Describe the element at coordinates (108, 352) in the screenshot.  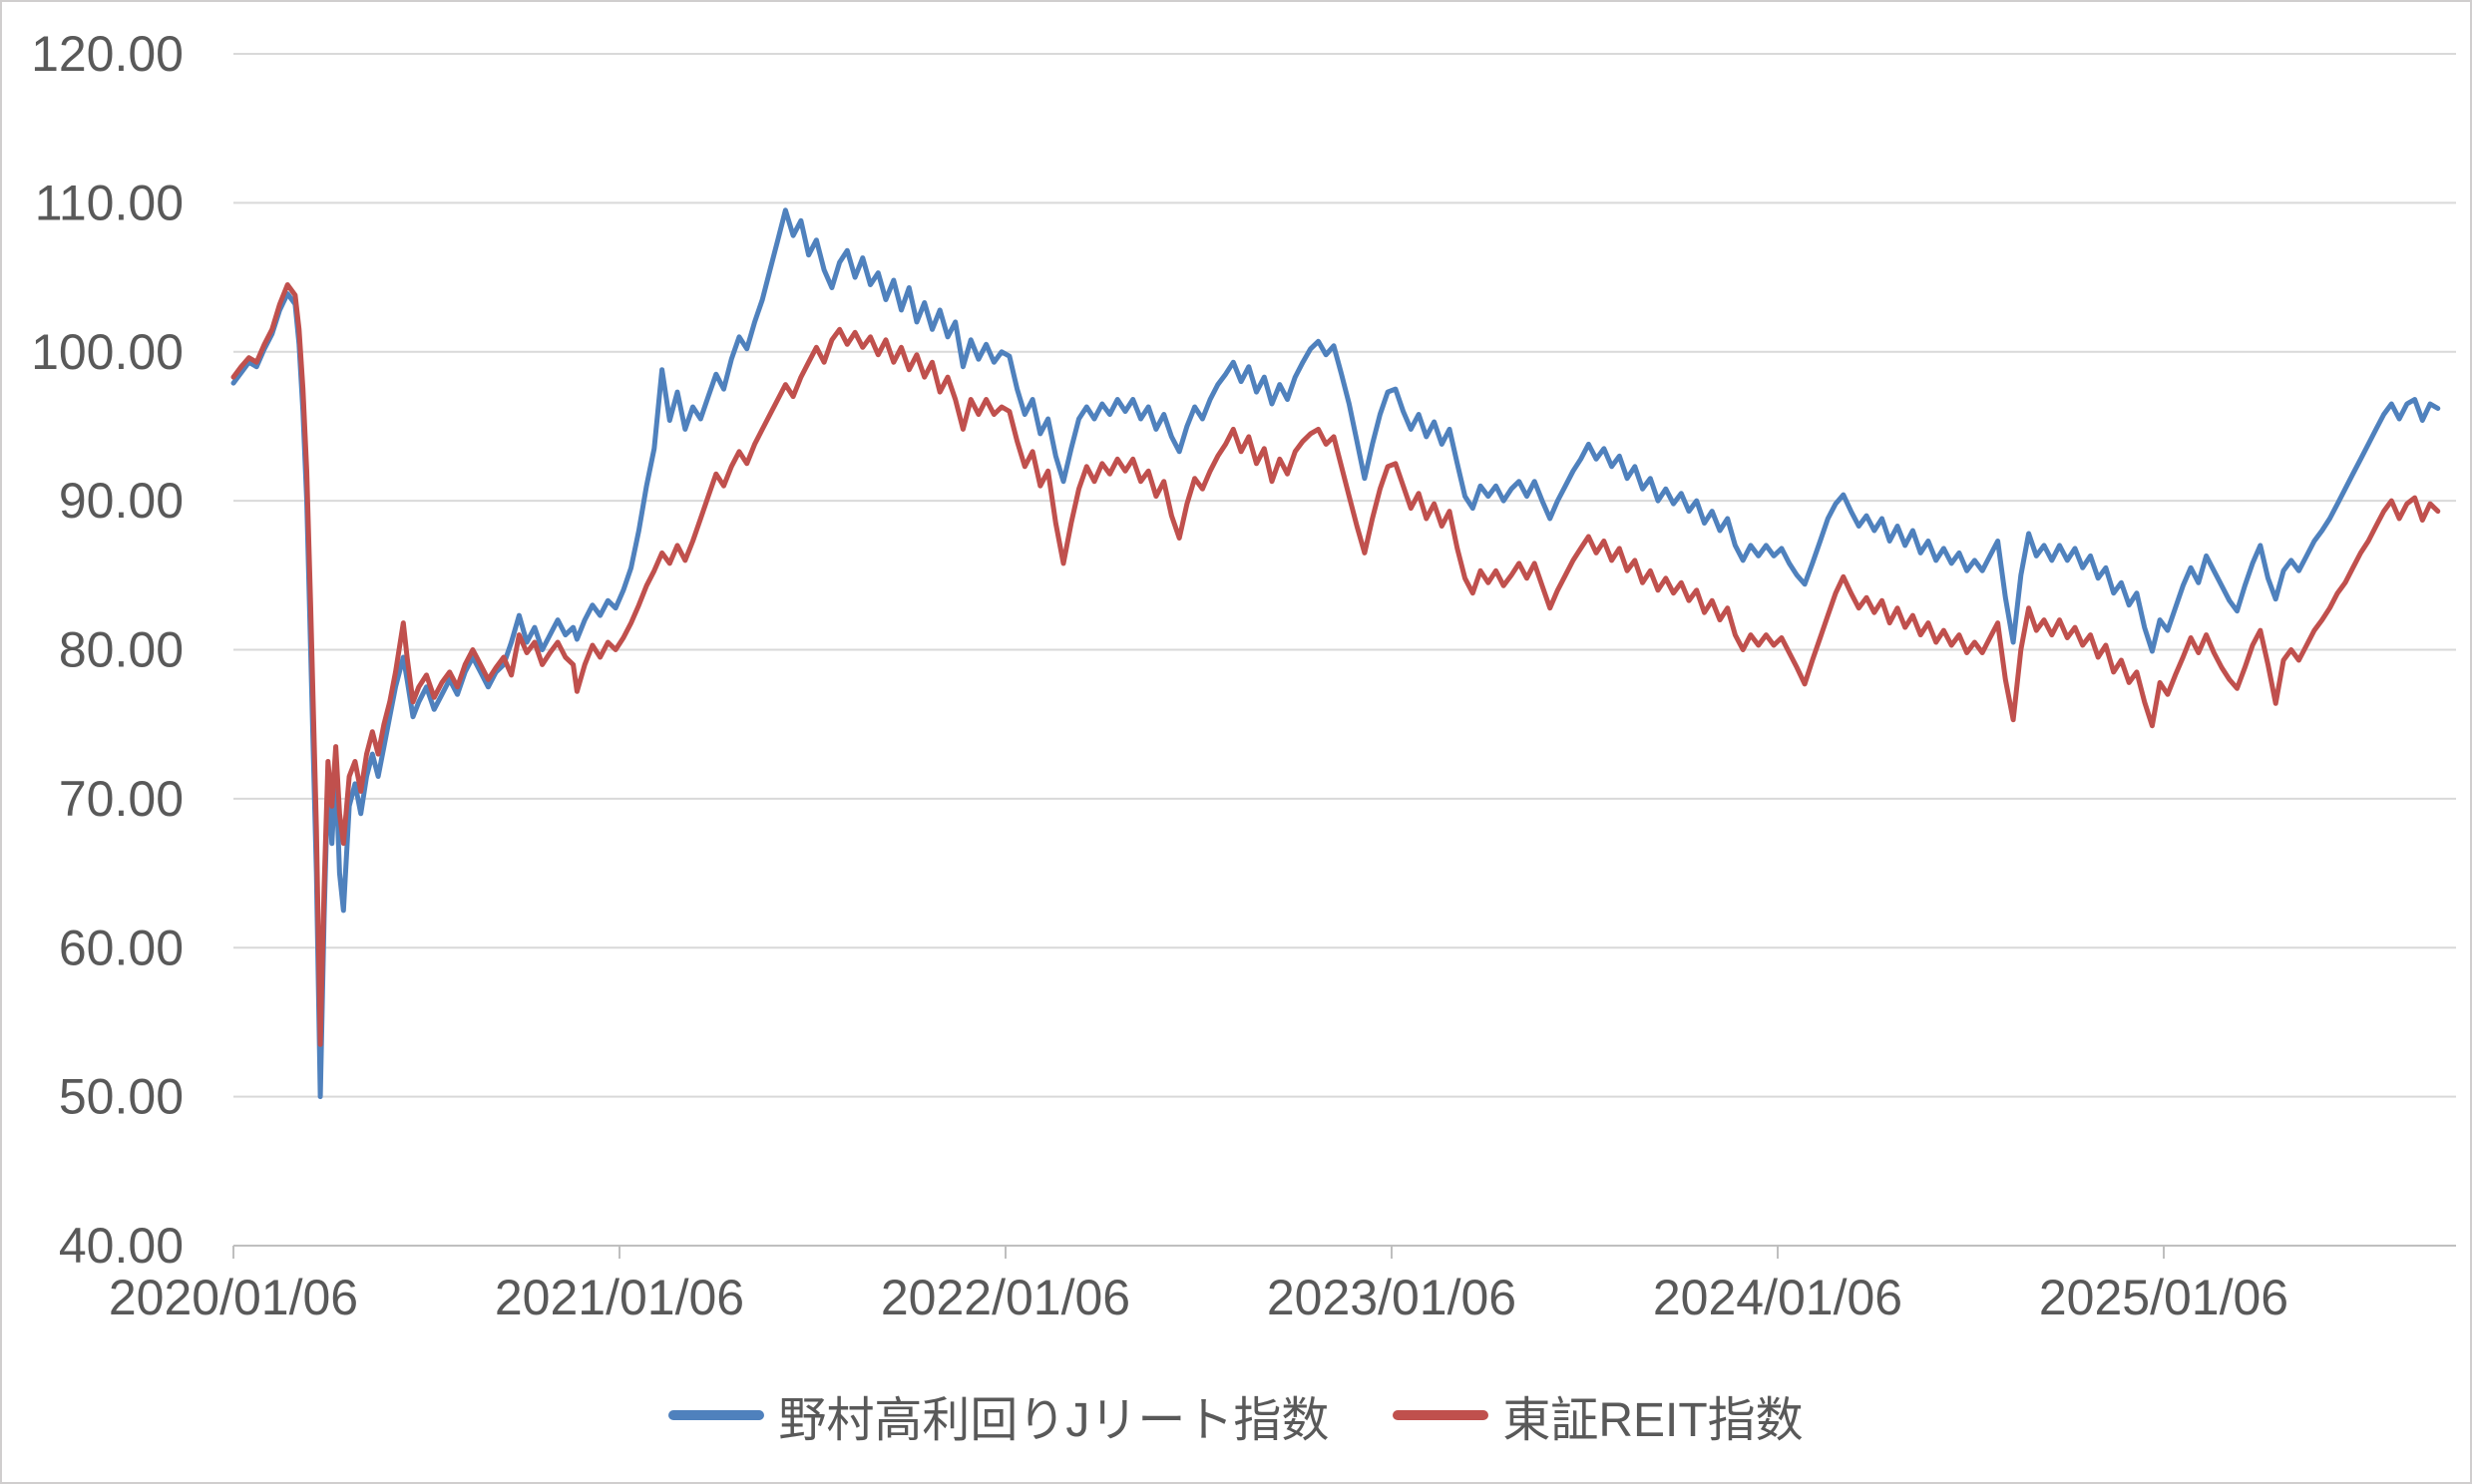
I see `y-tick-label-100.00: 100.00` at that location.